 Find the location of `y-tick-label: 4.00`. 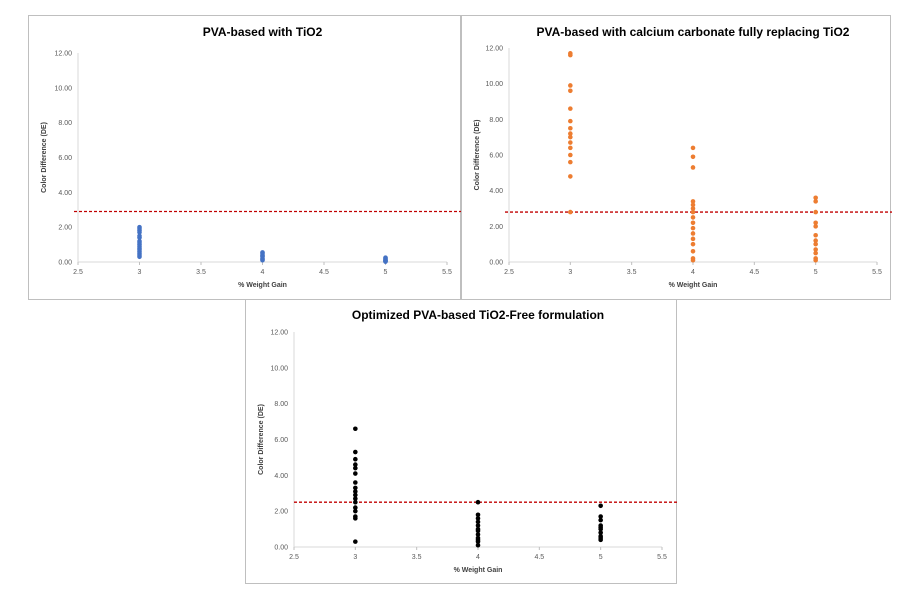

y-tick-label: 4.00 is located at coordinates (281, 476).